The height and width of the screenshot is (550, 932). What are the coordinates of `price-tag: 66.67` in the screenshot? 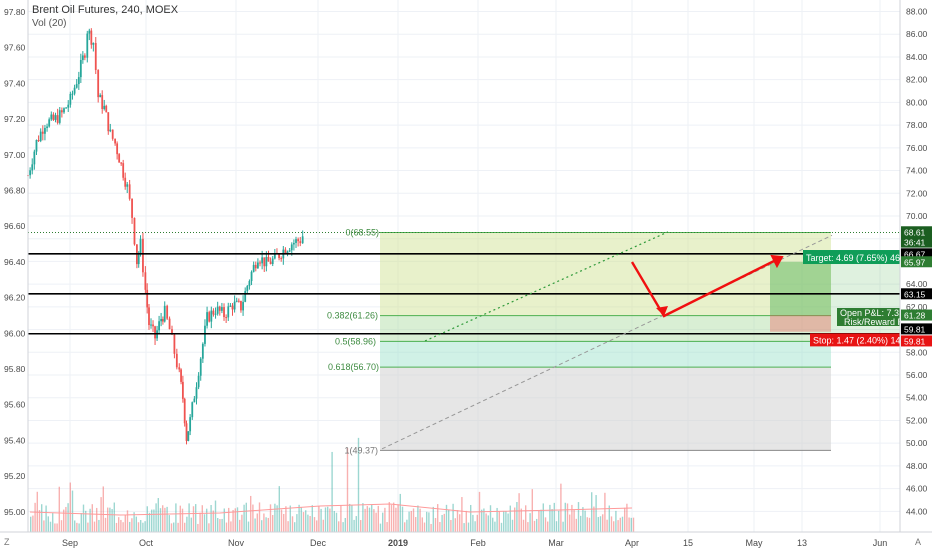 It's located at (915, 254).